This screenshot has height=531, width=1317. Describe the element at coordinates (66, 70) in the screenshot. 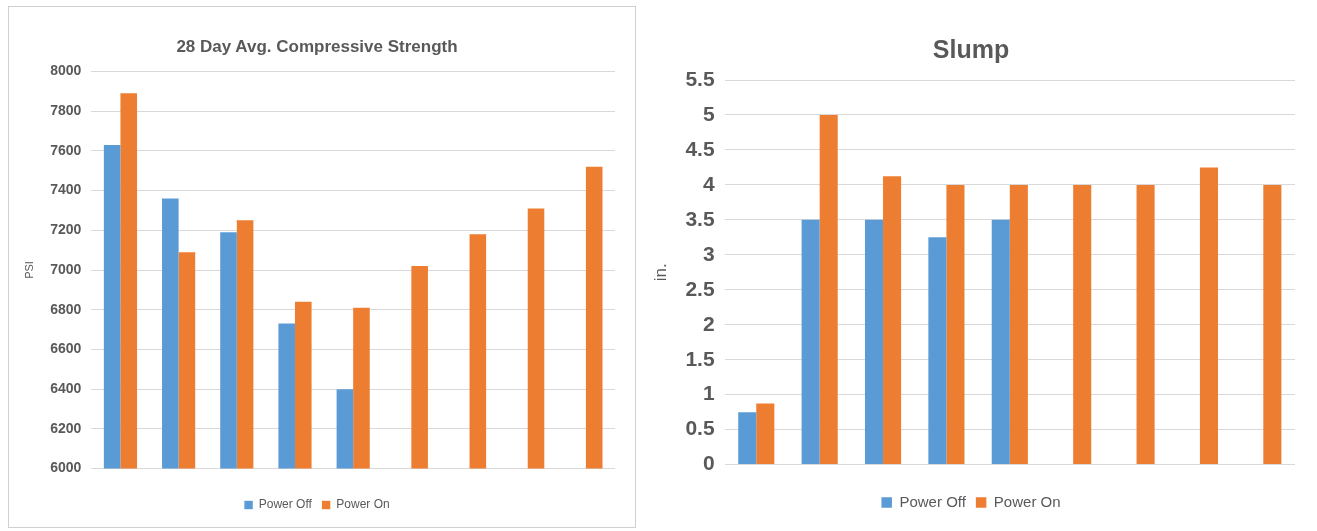

I see `y-tick-label: 8000` at that location.